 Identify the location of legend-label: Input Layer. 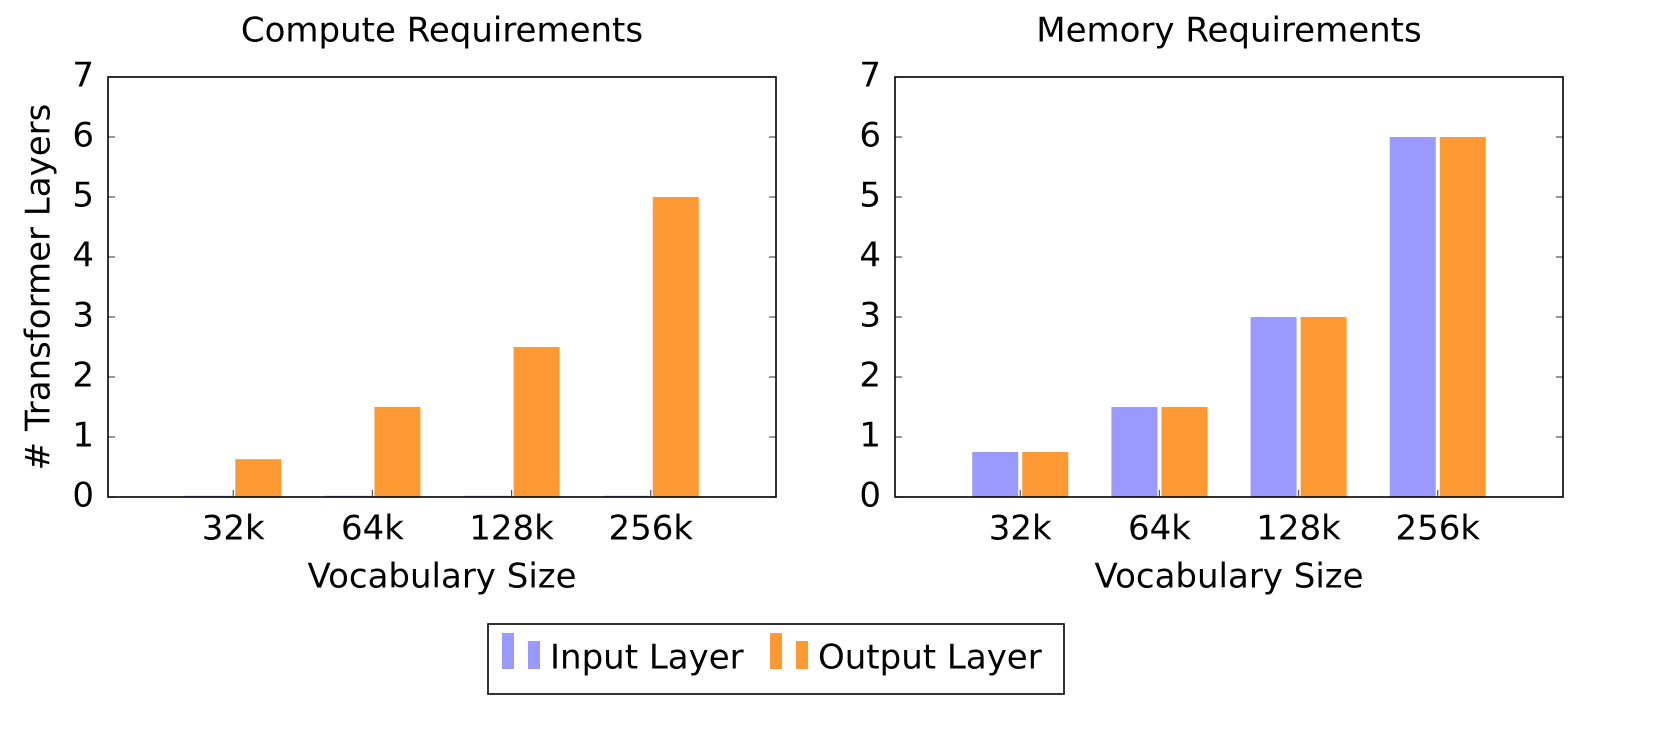
(647, 658).